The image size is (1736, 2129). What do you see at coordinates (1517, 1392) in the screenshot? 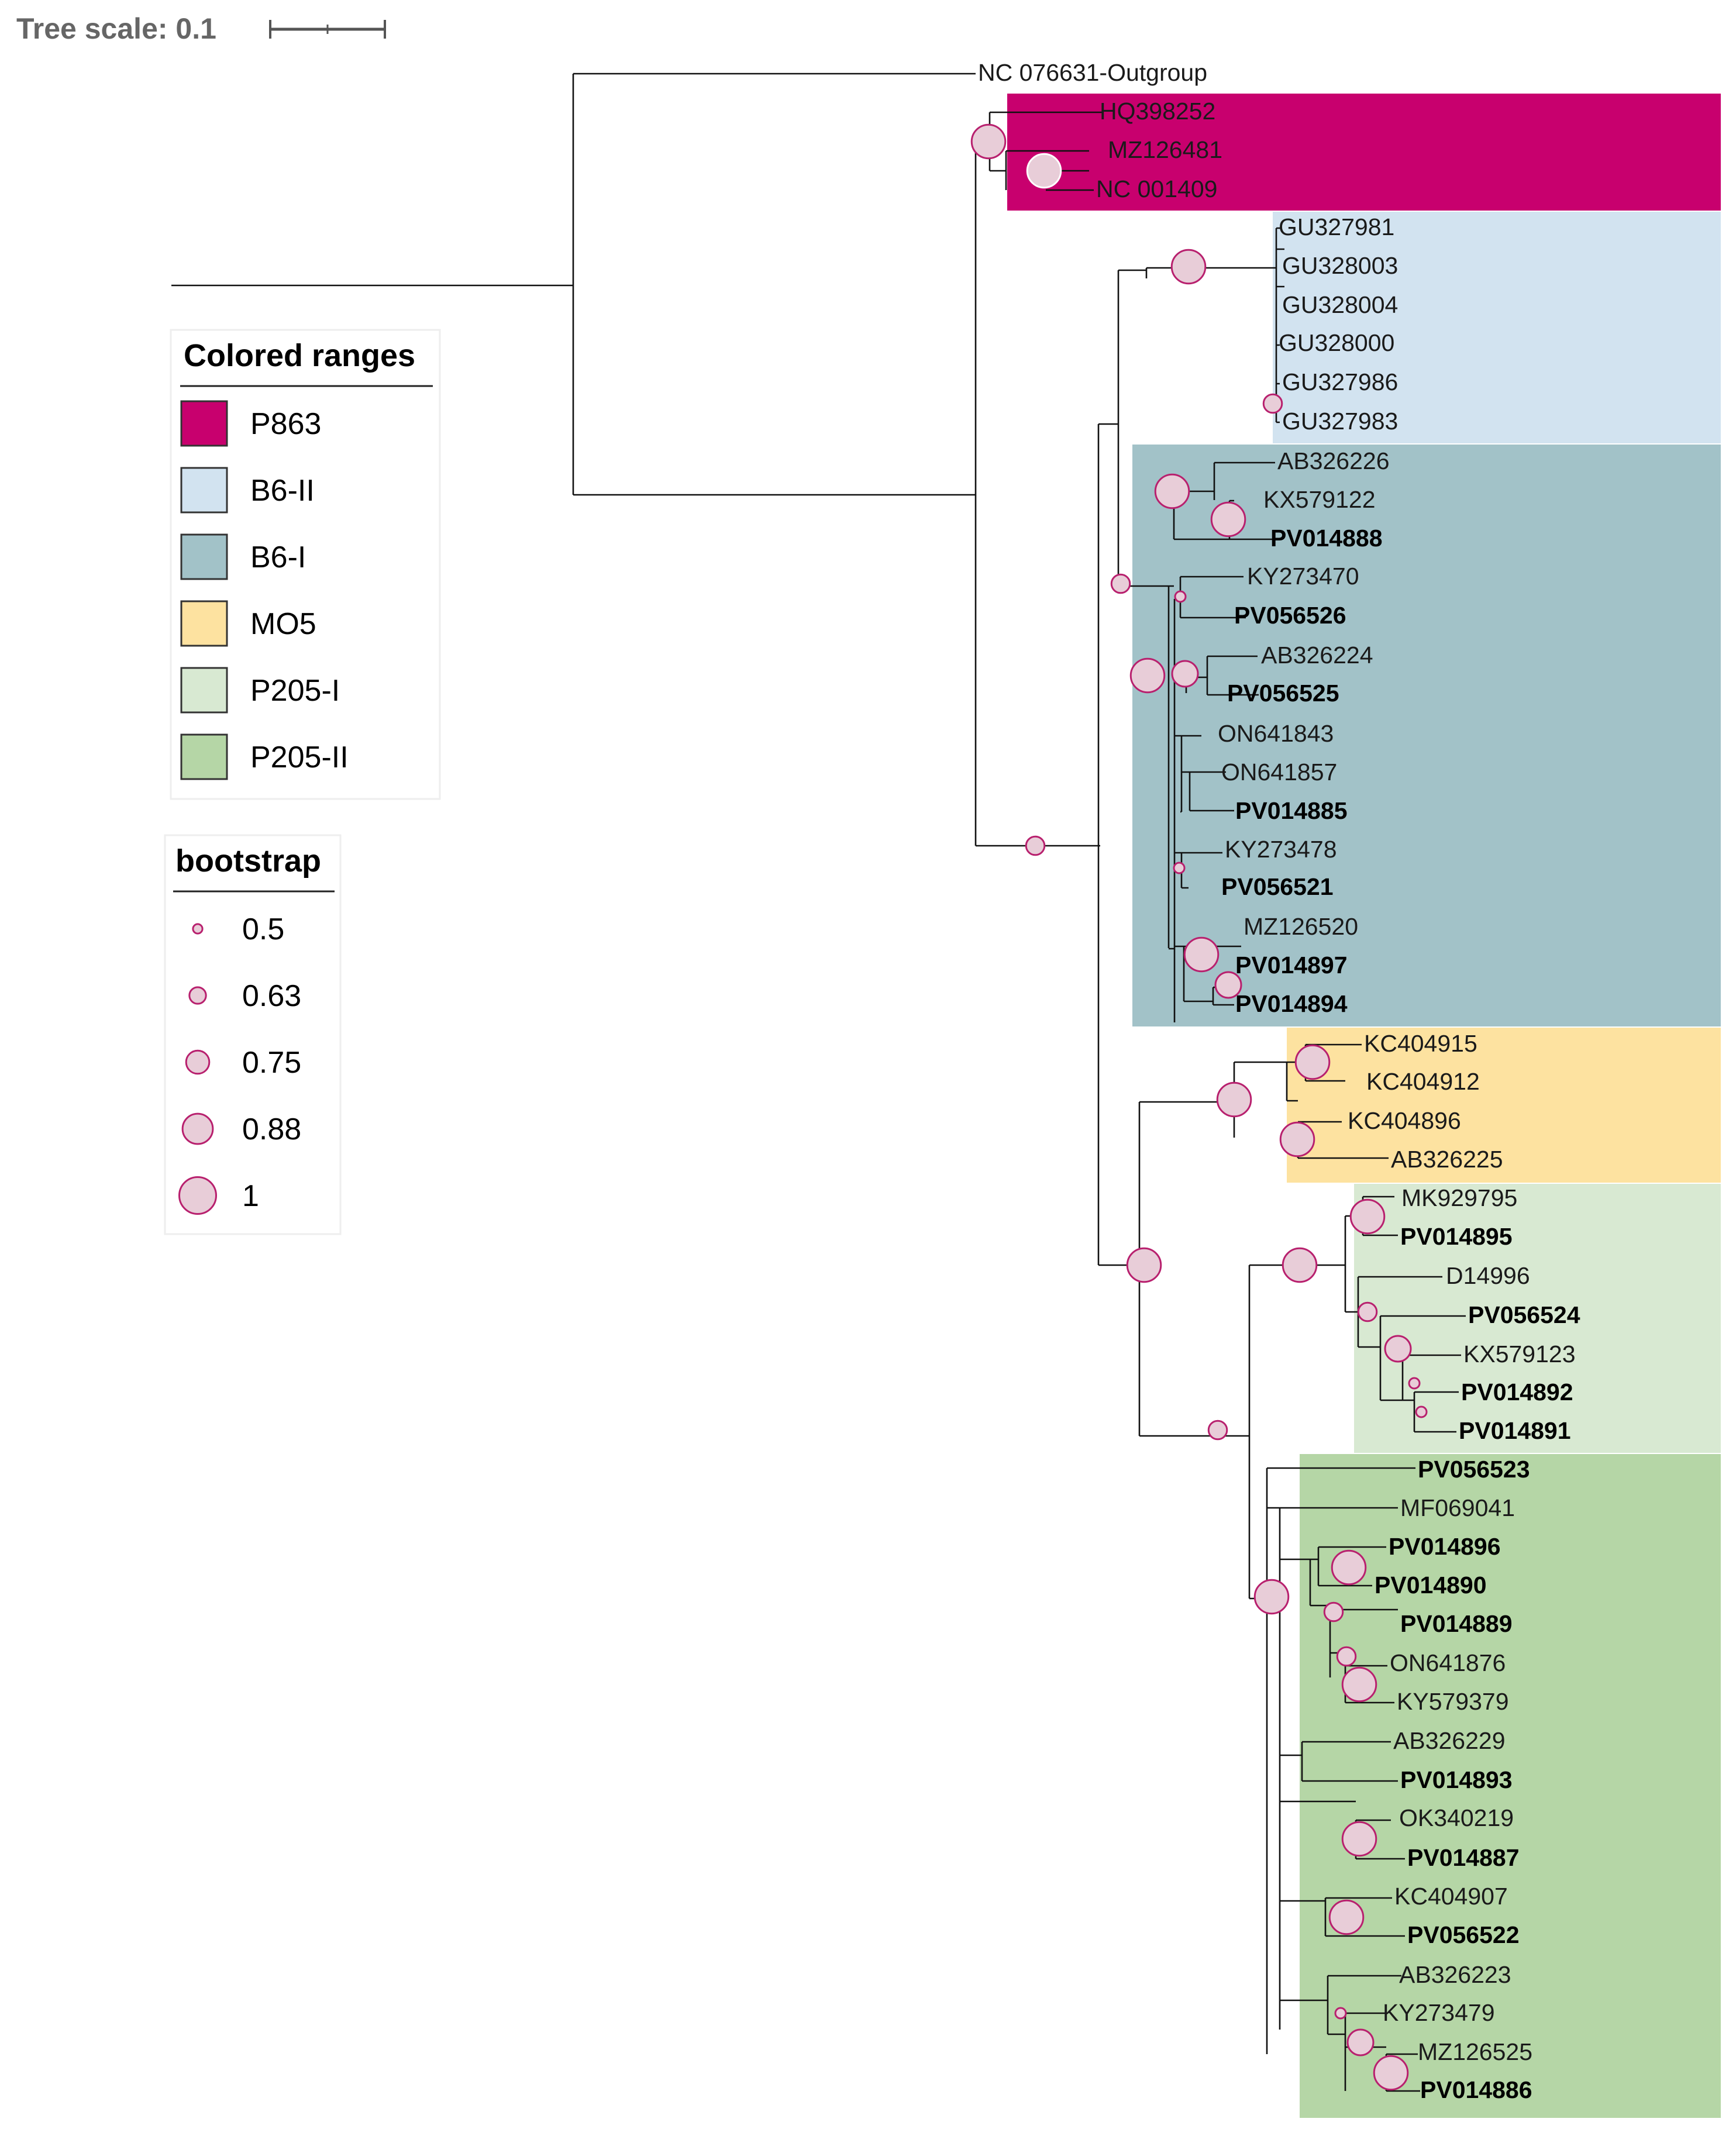
I see `tip-label: PV014892` at bounding box center [1517, 1392].